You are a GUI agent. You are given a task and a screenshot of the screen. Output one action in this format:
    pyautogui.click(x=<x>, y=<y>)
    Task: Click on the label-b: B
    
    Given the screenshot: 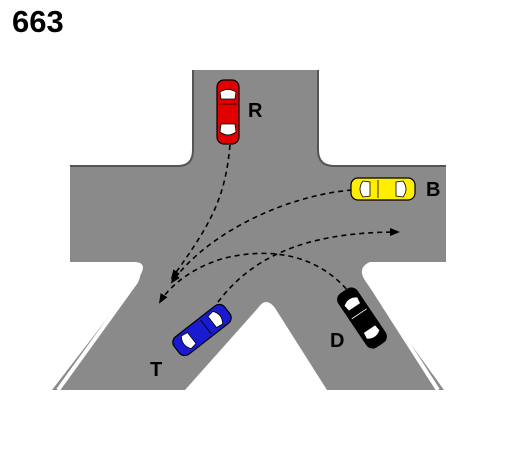 What is the action you would take?
    pyautogui.click(x=433, y=190)
    